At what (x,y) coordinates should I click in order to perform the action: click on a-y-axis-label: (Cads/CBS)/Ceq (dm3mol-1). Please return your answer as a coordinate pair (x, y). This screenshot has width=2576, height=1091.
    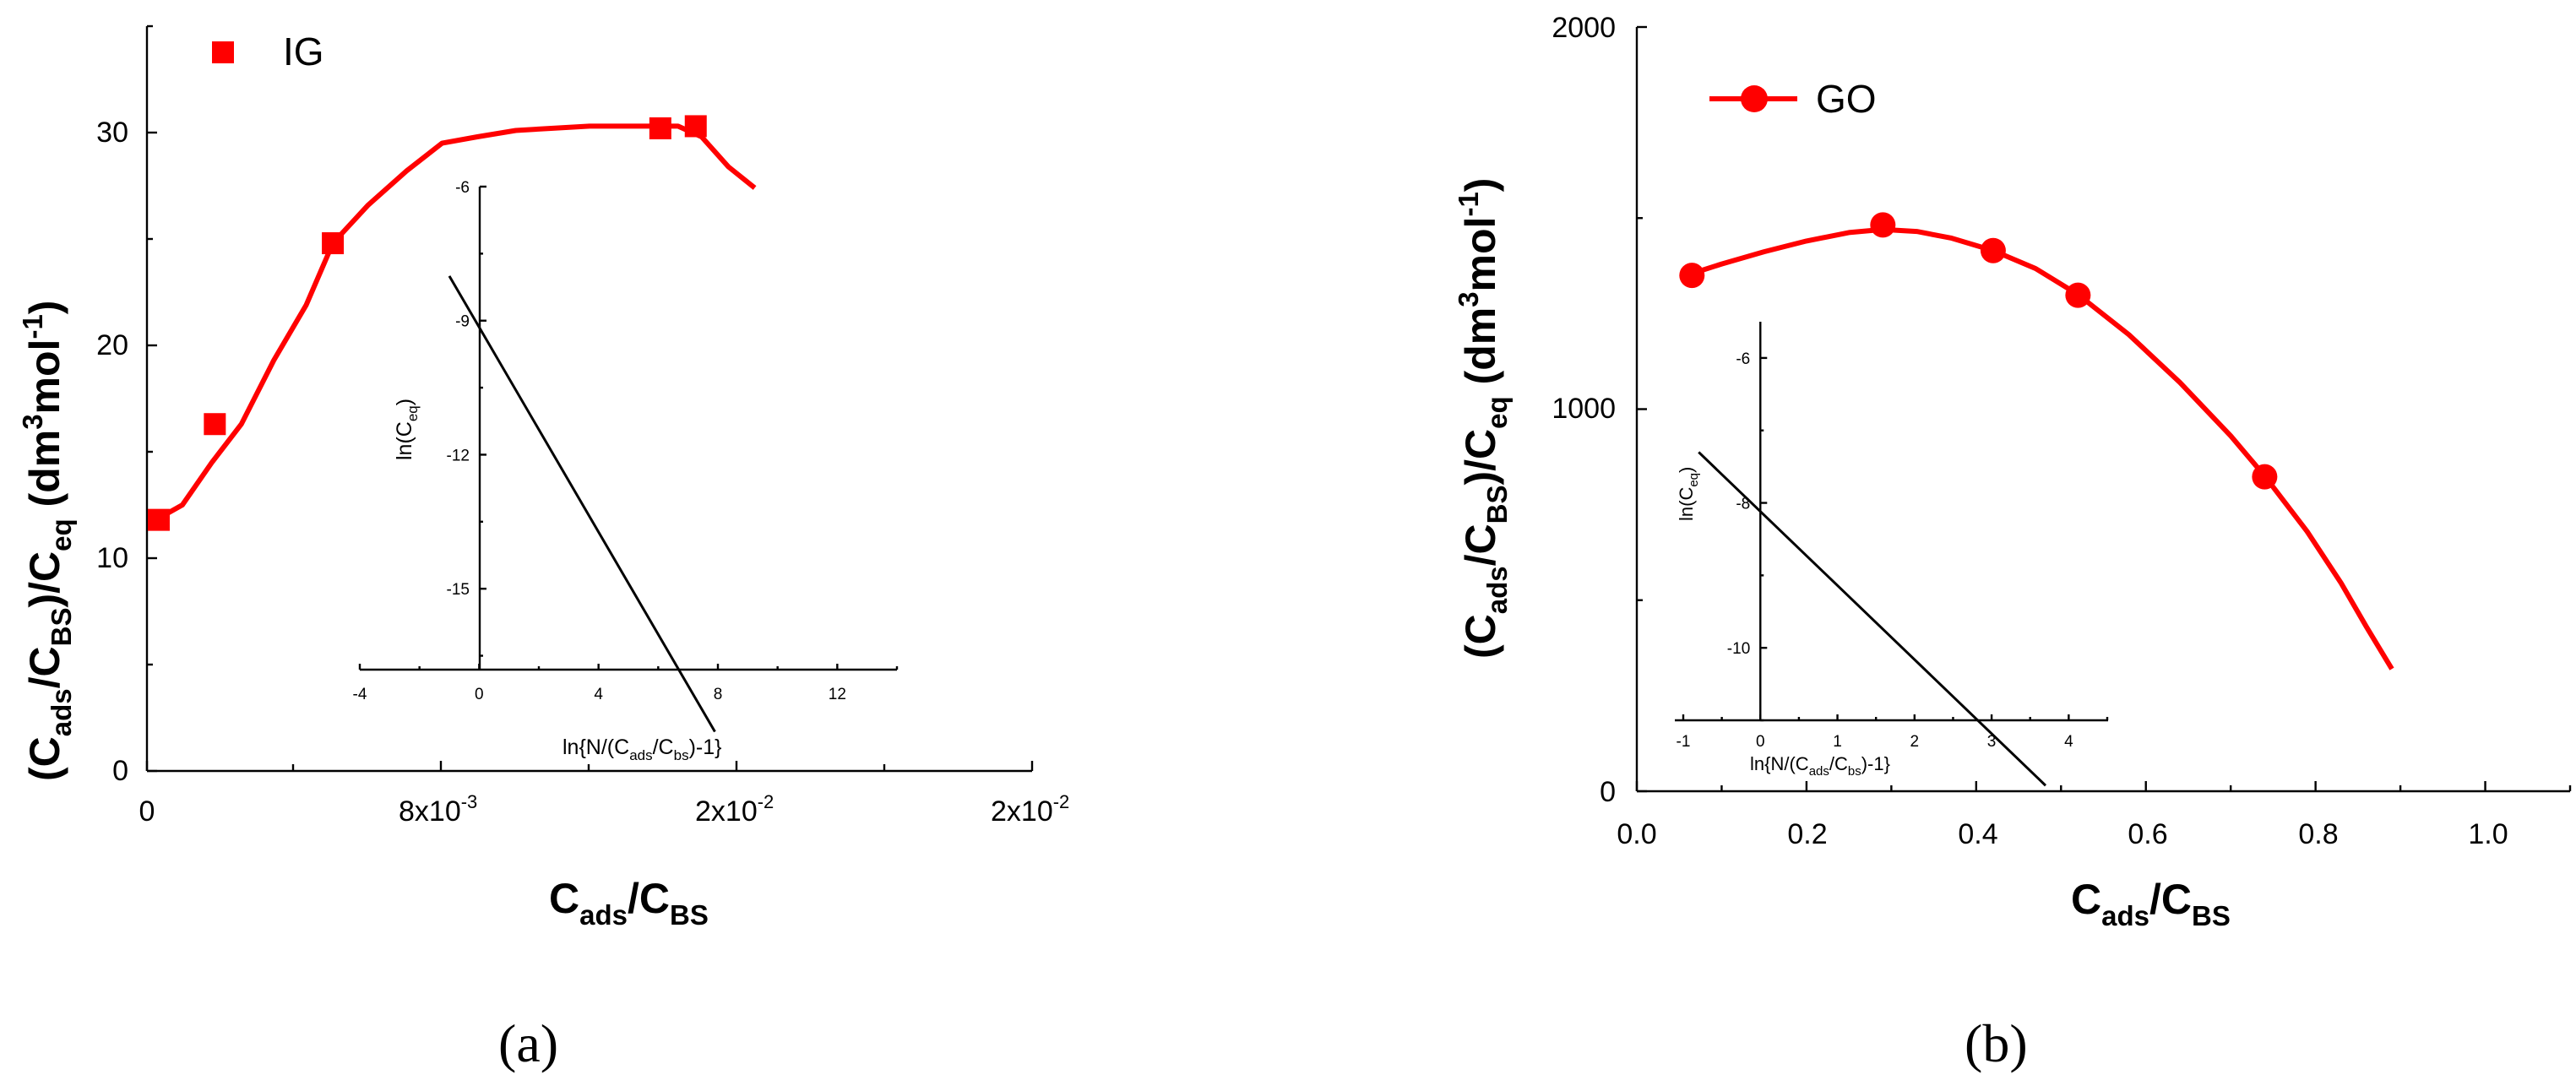
    Looking at the image, I should click on (47, 541).